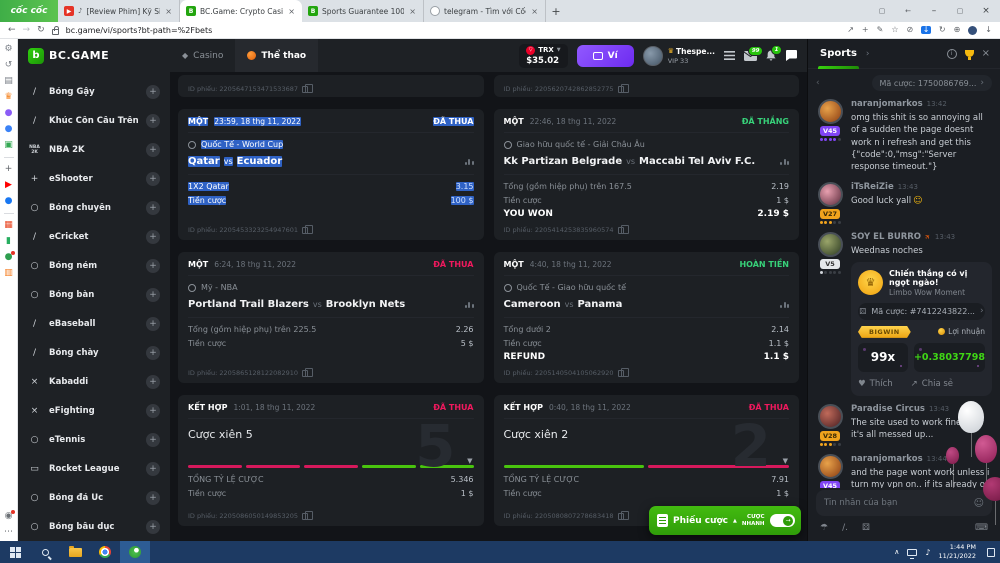 The width and height of the screenshot is (1000, 563). Describe the element at coordinates (8, 241) in the screenshot. I see `battery-saver-icon: ▮` at that location.